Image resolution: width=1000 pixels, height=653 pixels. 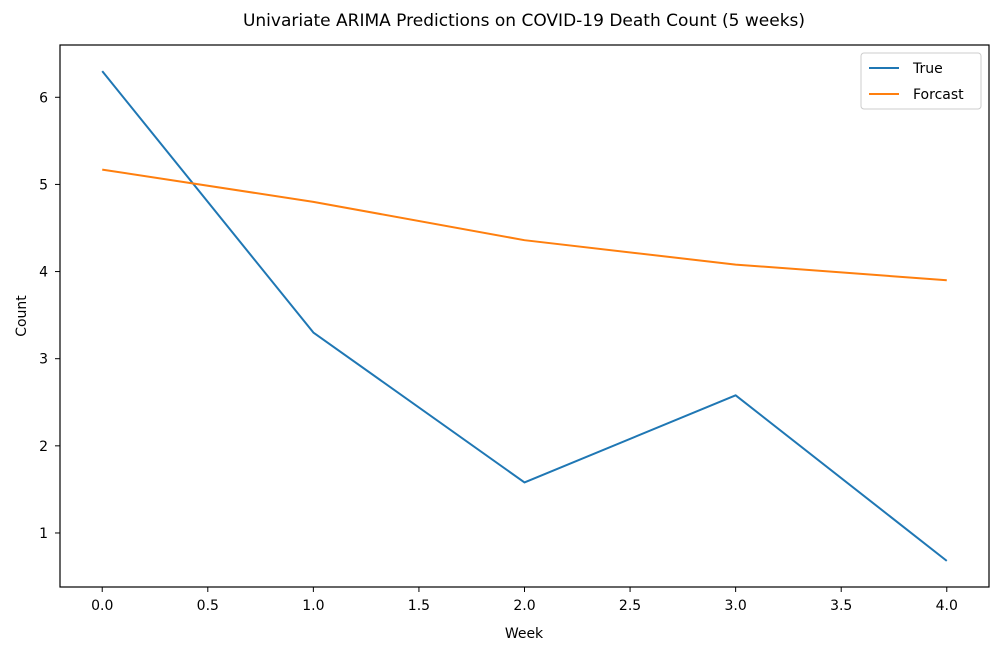 What do you see at coordinates (43, 98) in the screenshot?
I see `y-tick-label: 6` at bounding box center [43, 98].